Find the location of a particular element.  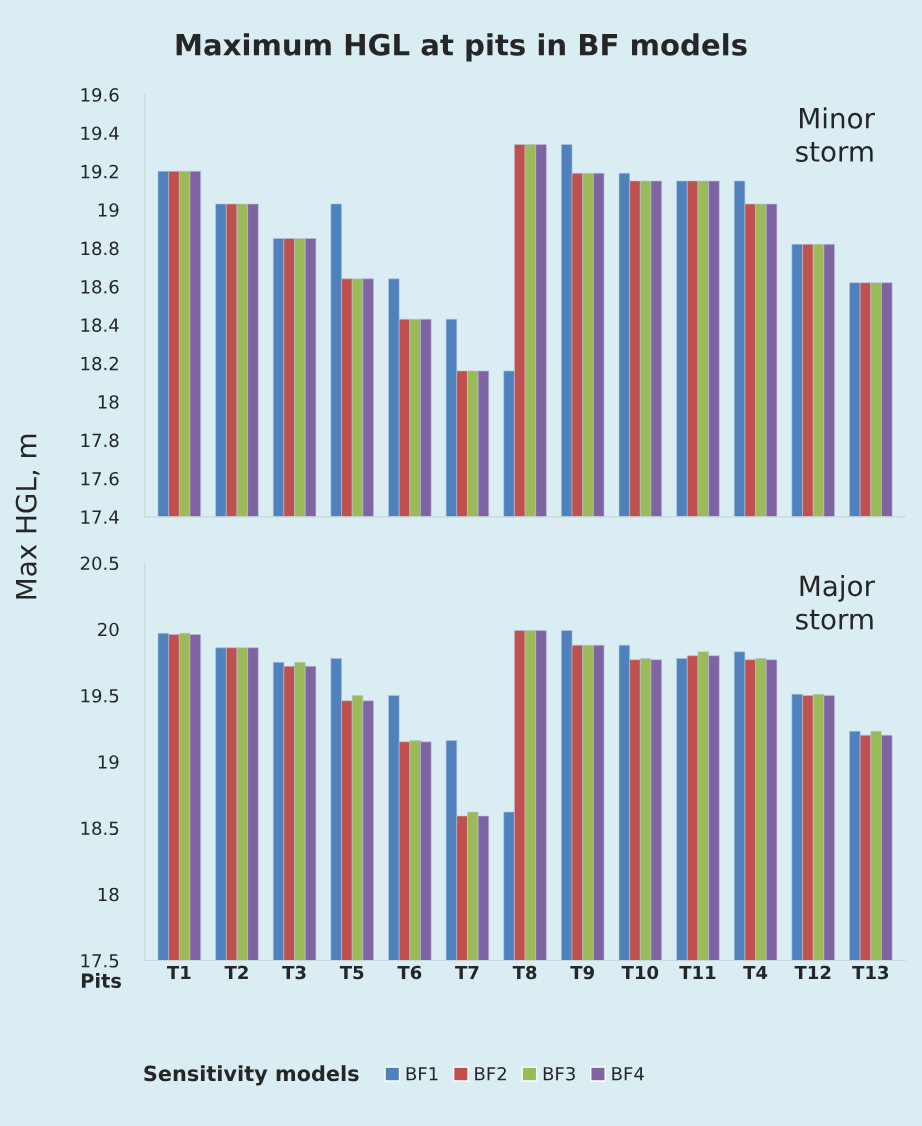

x-tick-label: T6 is located at coordinates (409, 972).